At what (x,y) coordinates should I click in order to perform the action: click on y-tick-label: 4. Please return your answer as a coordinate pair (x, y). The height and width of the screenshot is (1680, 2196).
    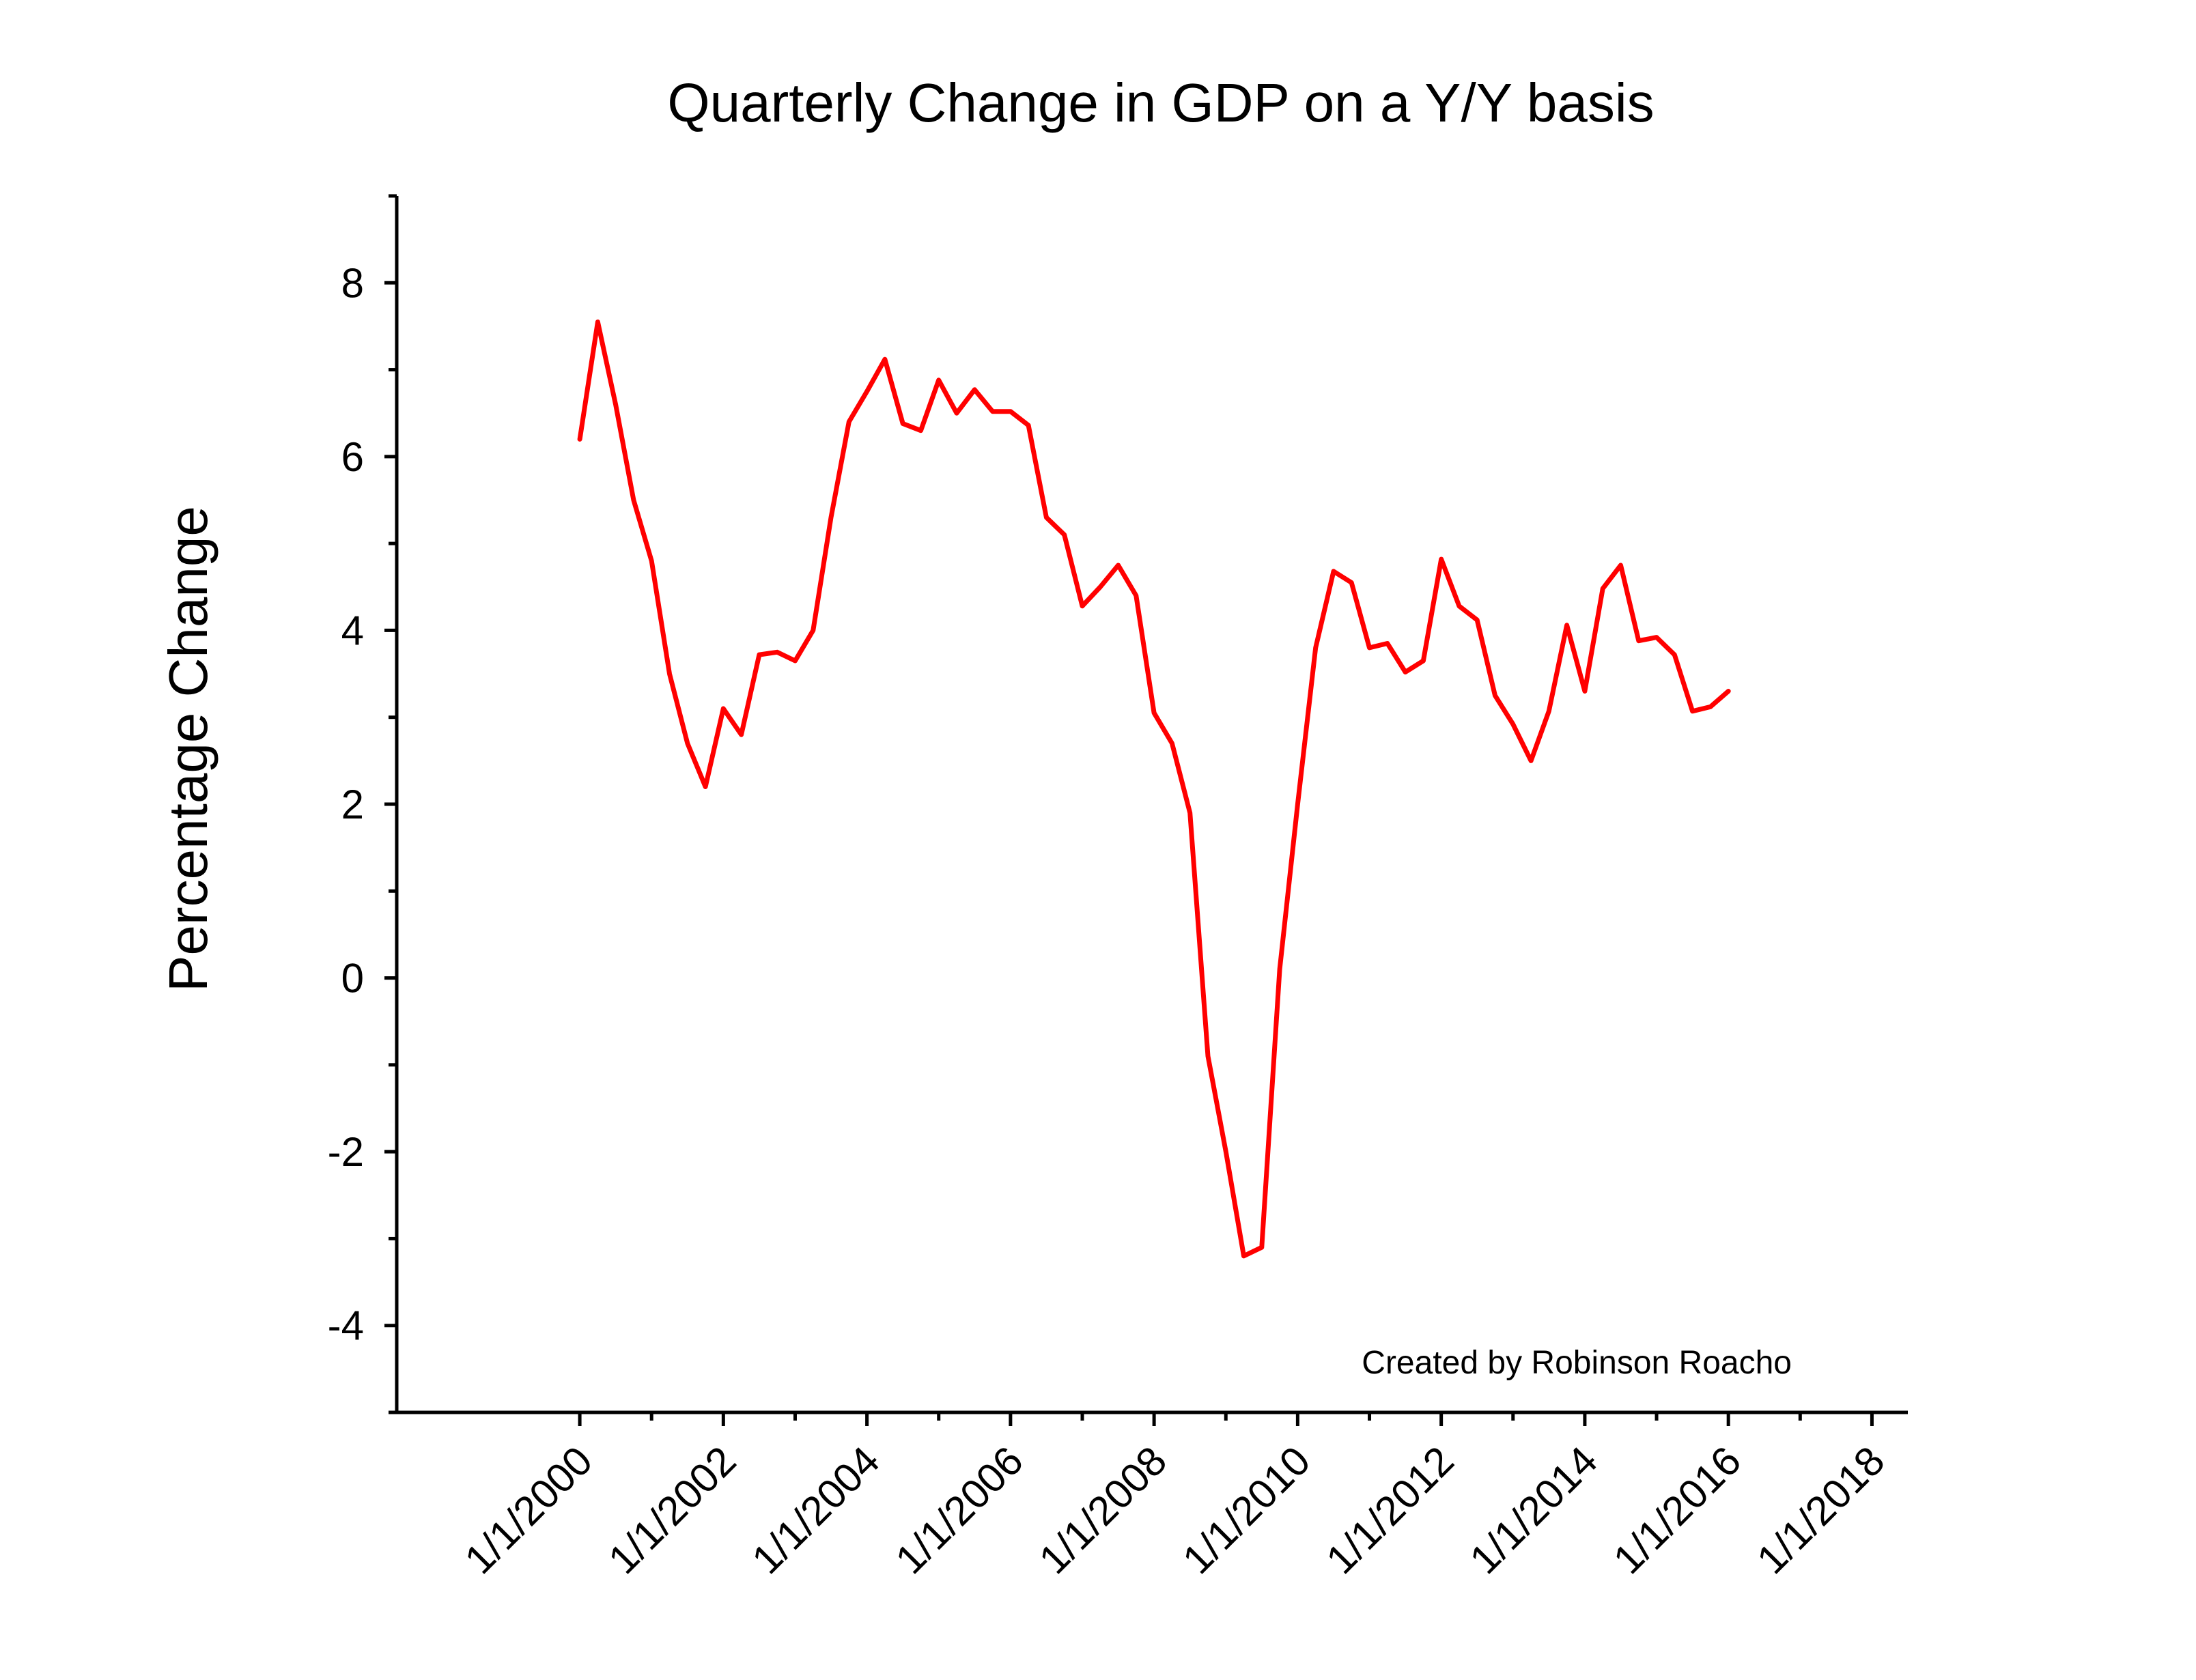
    Looking at the image, I should click on (352, 630).